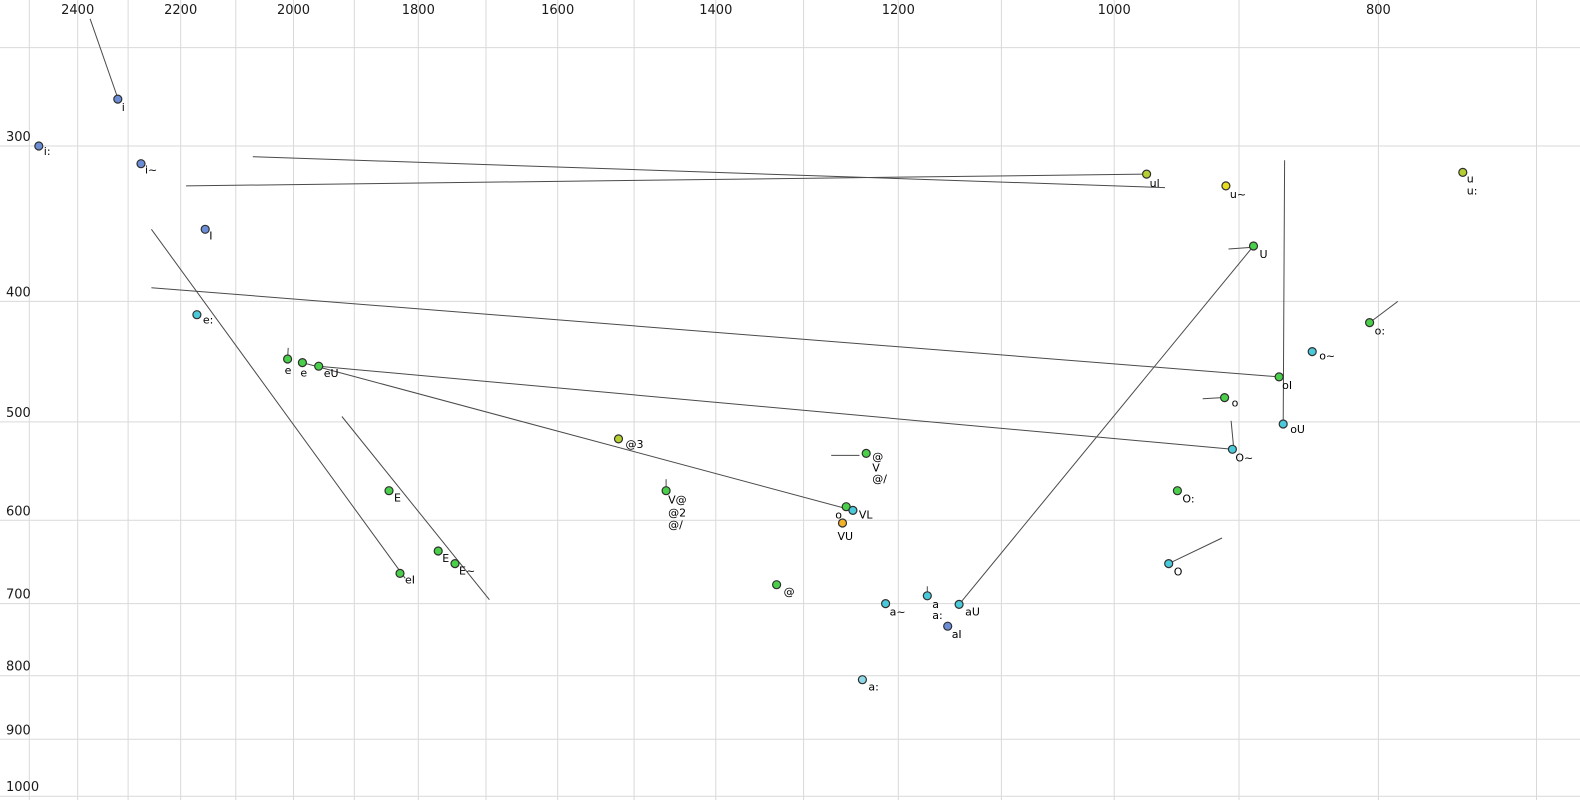 Image resolution: width=1580 pixels, height=800 pixels. What do you see at coordinates (776, 585) in the screenshot?
I see `vowel-point-schwa-gray` at bounding box center [776, 585].